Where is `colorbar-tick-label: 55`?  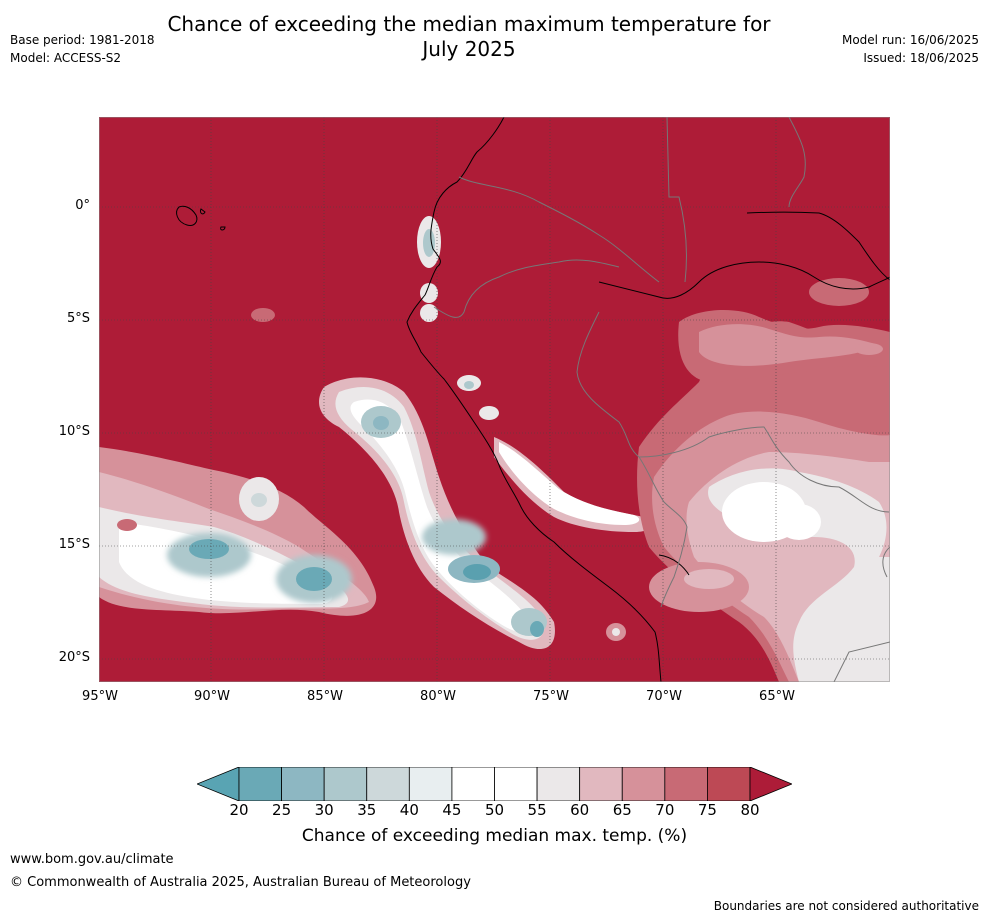 colorbar-tick-label: 55 is located at coordinates (537, 810).